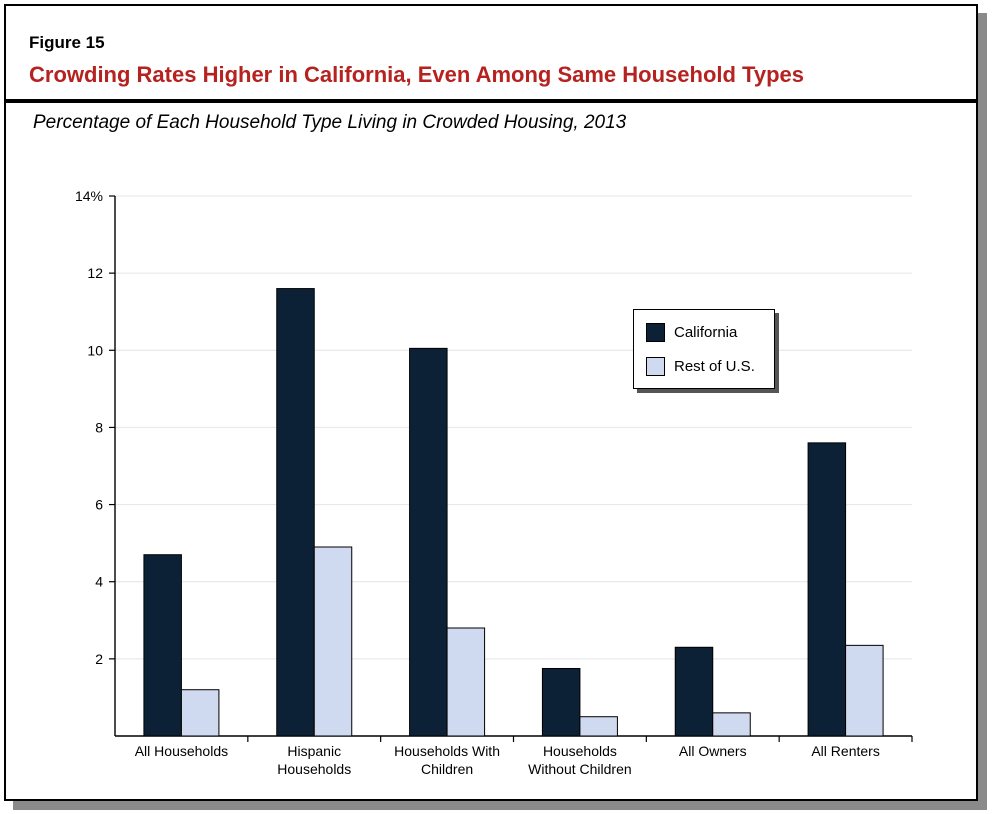 Image resolution: width=993 pixels, height=814 pixels. What do you see at coordinates (314, 751) in the screenshot?
I see `x-category-label: Hispanic` at bounding box center [314, 751].